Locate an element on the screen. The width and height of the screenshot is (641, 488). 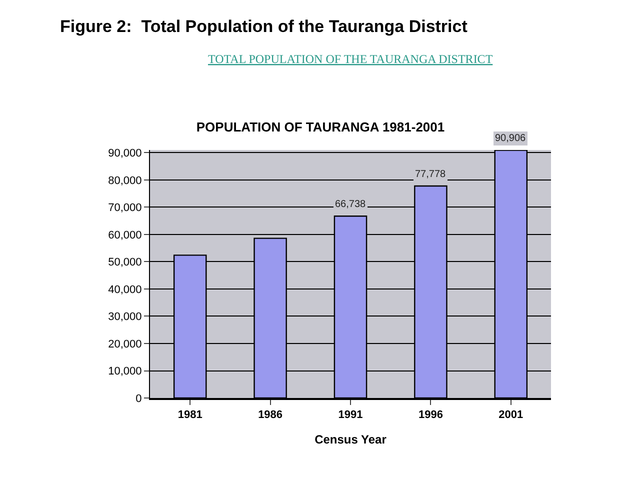
x-tick-label: 1996 is located at coordinates (430, 415).